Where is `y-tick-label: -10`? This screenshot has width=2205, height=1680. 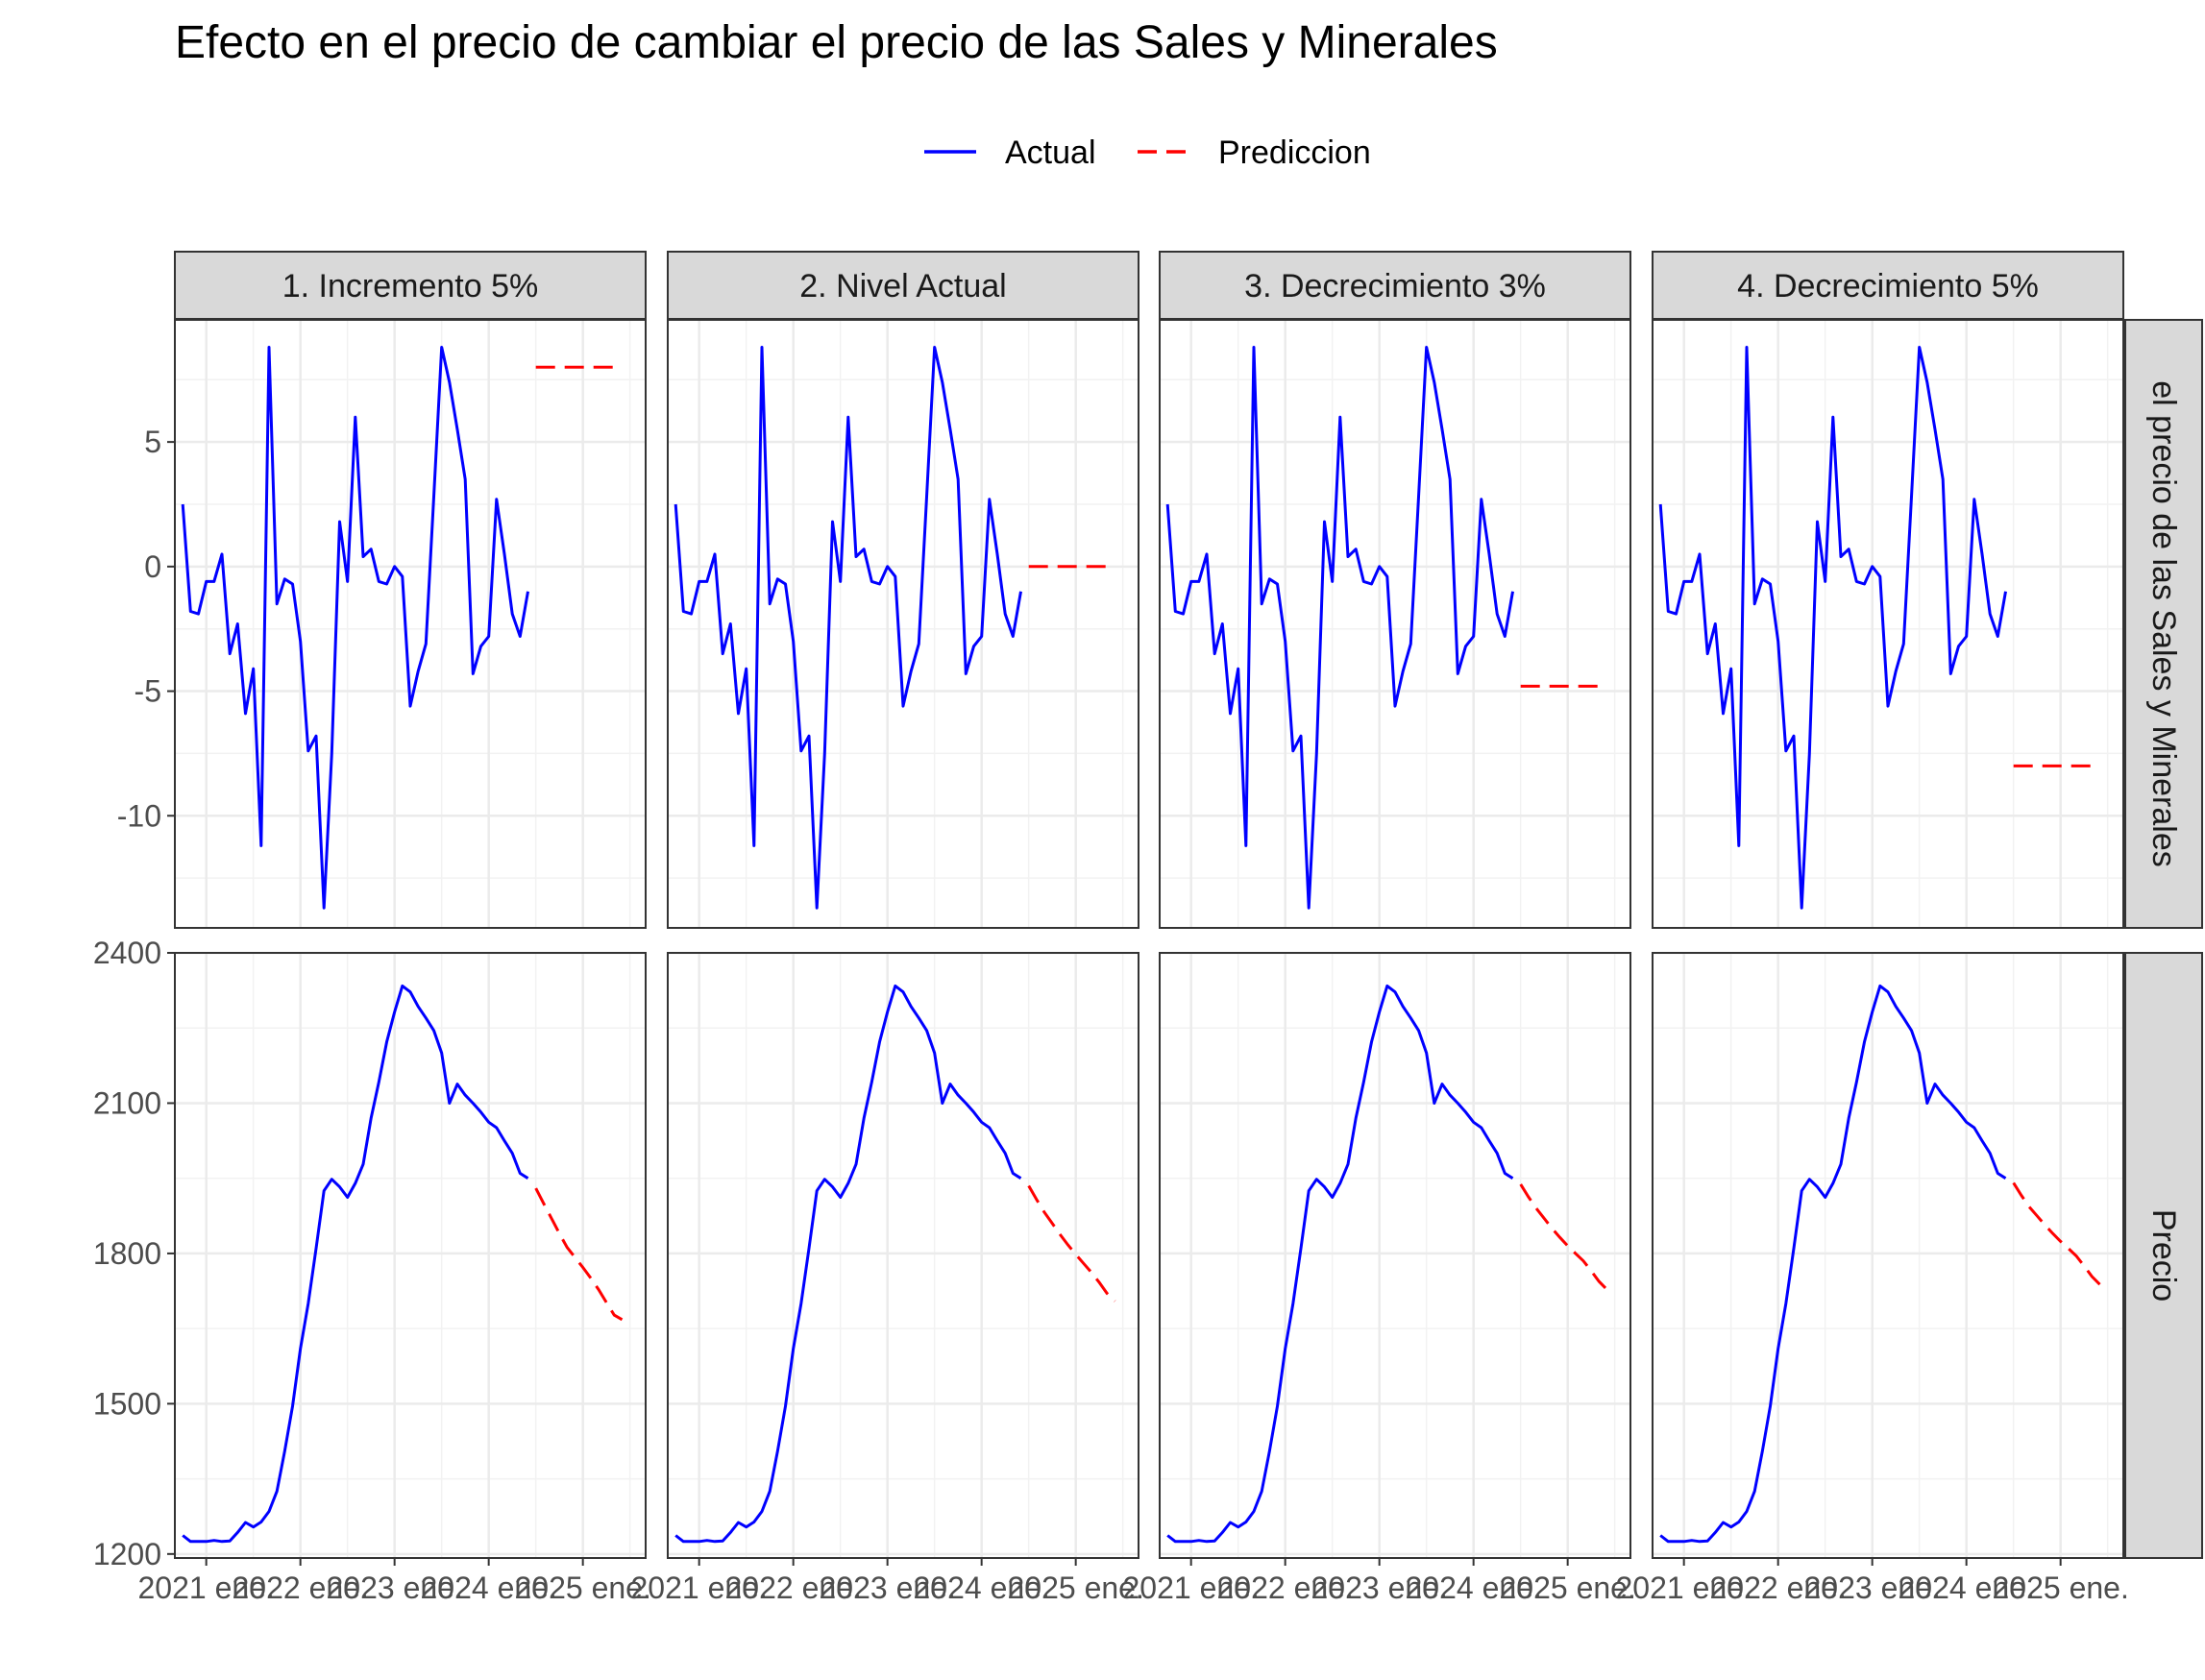 y-tick-label: -10 is located at coordinates (139, 816).